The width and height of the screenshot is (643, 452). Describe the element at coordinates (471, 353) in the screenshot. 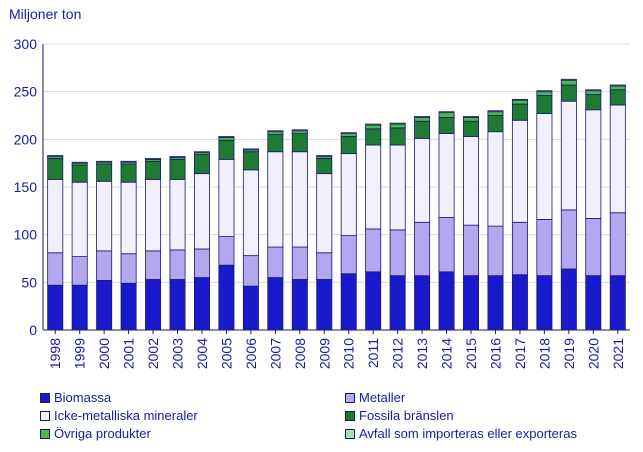

I see `x-tick-label: 2015` at that location.